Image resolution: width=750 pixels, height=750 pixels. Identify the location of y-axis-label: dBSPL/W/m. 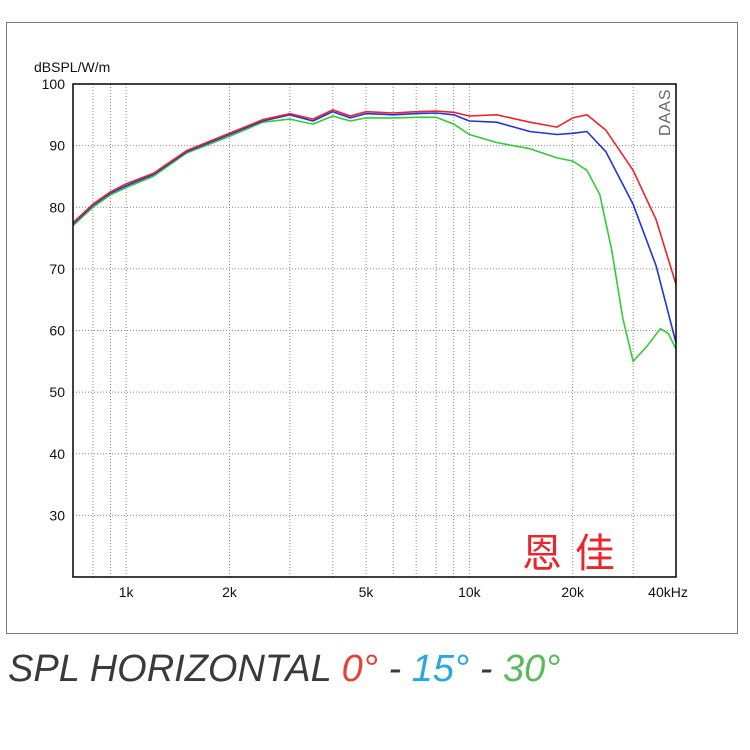
(72, 67).